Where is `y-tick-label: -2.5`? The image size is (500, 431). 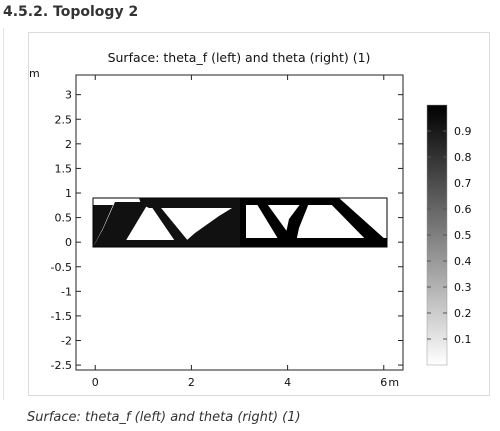 y-tick-label: -2.5 is located at coordinates (61, 365).